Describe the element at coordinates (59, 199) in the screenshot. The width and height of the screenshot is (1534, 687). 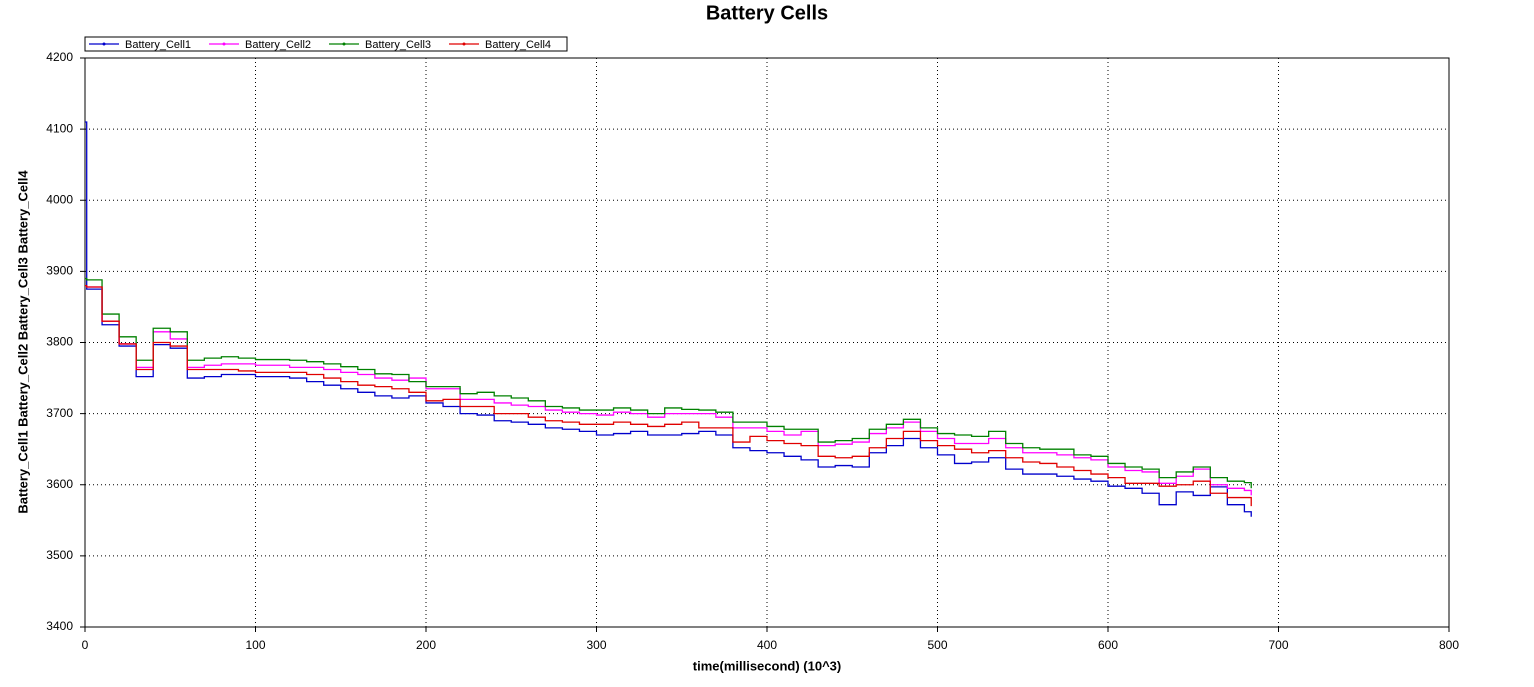
I see `y-tick-label: 4000` at that location.